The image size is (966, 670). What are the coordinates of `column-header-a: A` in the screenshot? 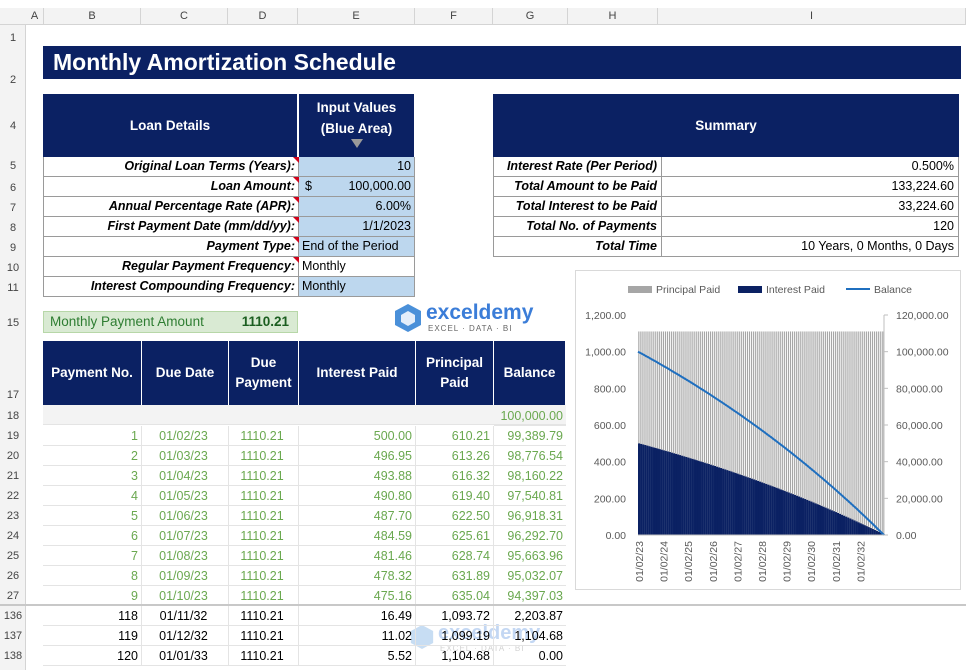 It's located at (35, 16).